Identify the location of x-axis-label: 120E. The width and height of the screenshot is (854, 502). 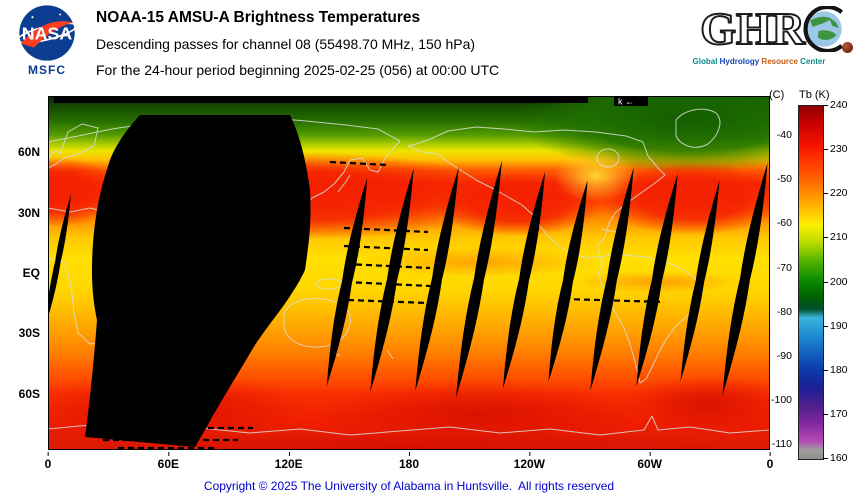
(288, 461).